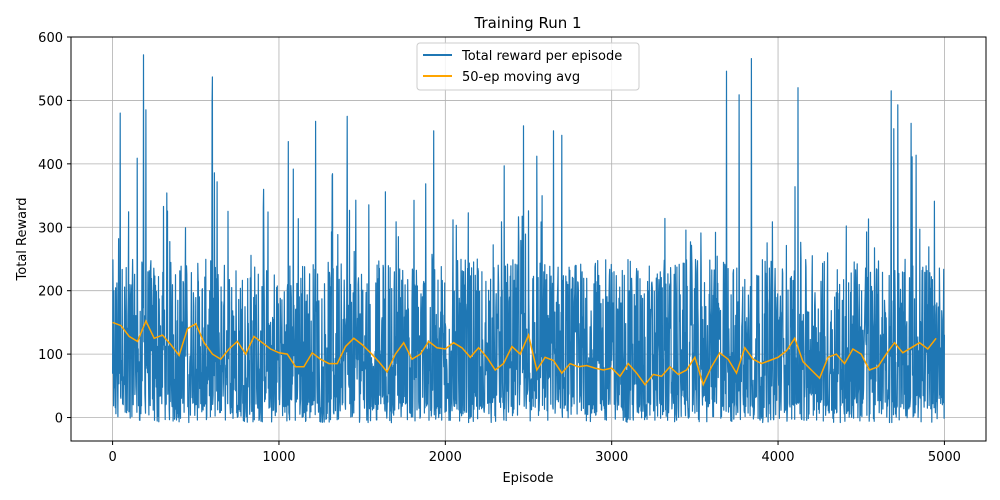 The height and width of the screenshot is (500, 1000). Describe the element at coordinates (611, 457) in the screenshot. I see `x-tick-label: 3000` at that location.